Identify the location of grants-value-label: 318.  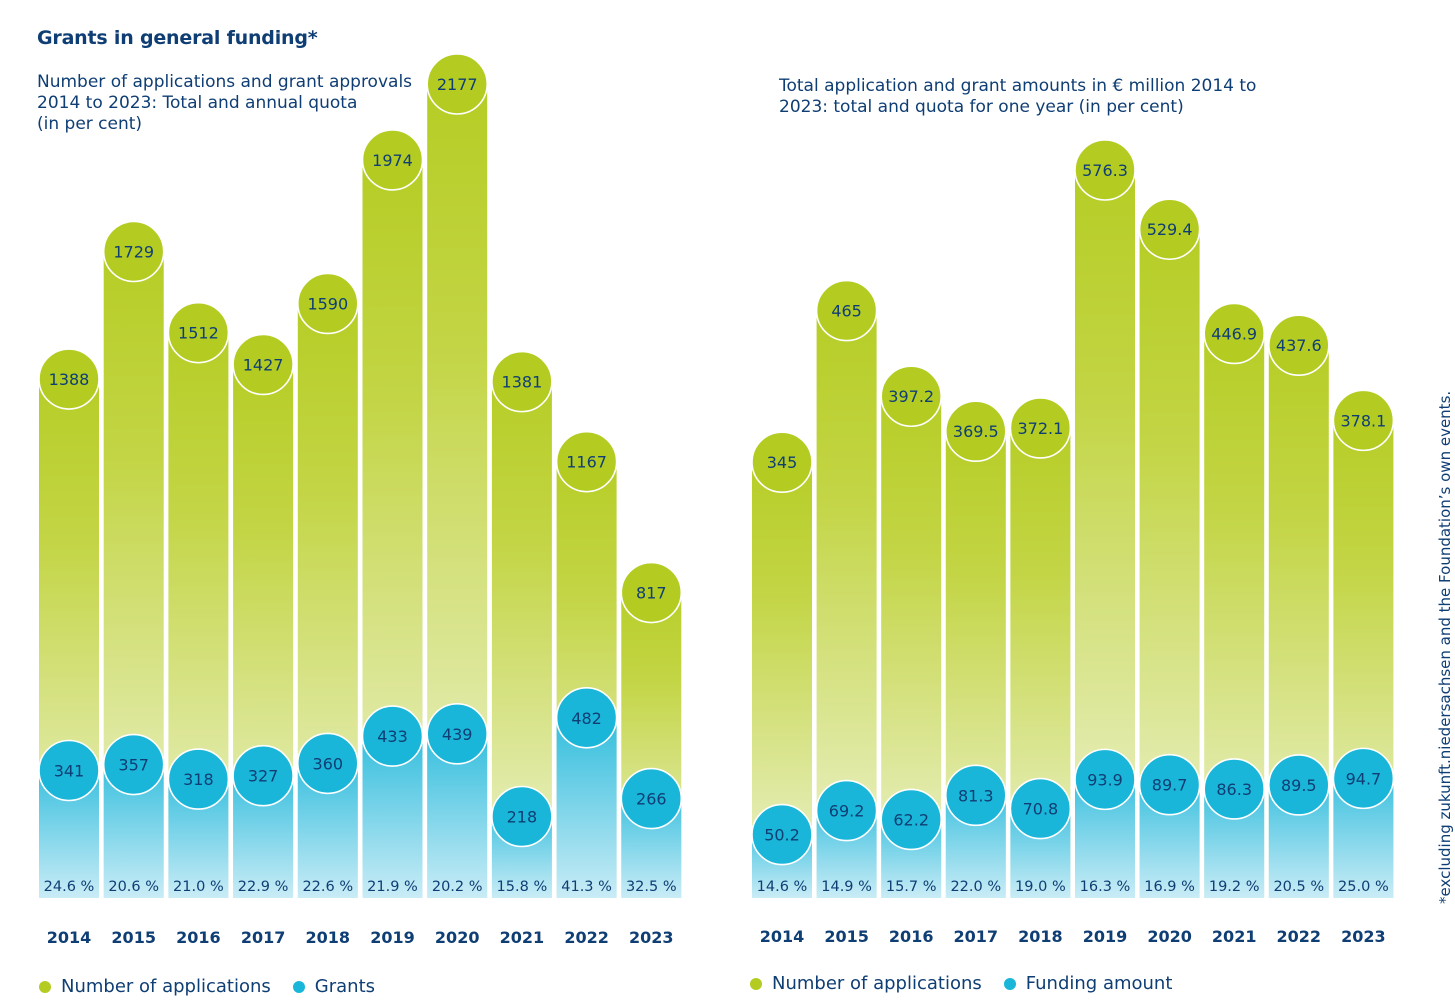
(198, 779).